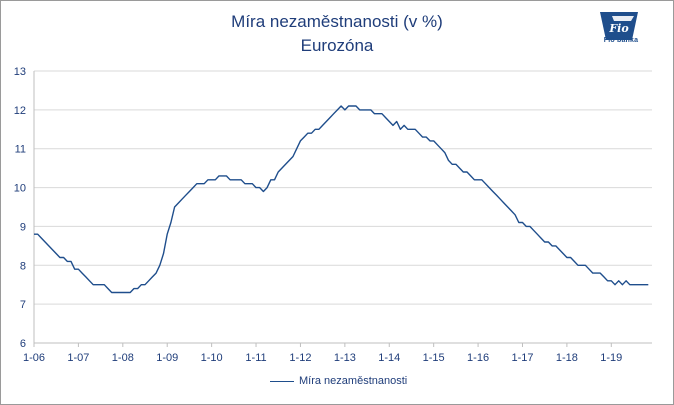  What do you see at coordinates (567, 358) in the screenshot?
I see `x-tick-label: 1-18` at bounding box center [567, 358].